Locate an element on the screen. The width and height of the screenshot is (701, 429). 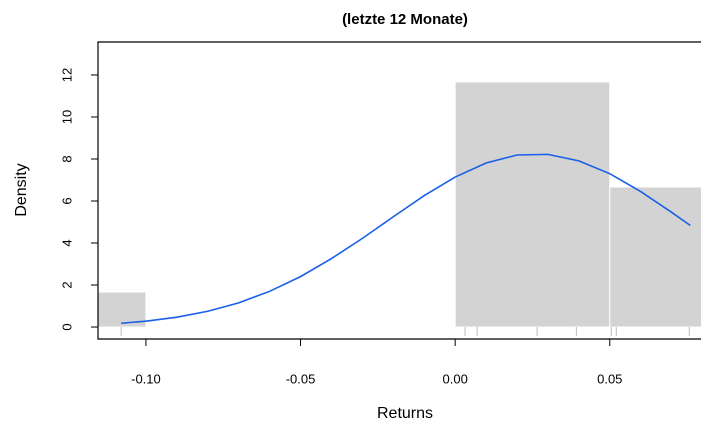
chart-title: (letzte 12 Monate) is located at coordinates (405, 19).